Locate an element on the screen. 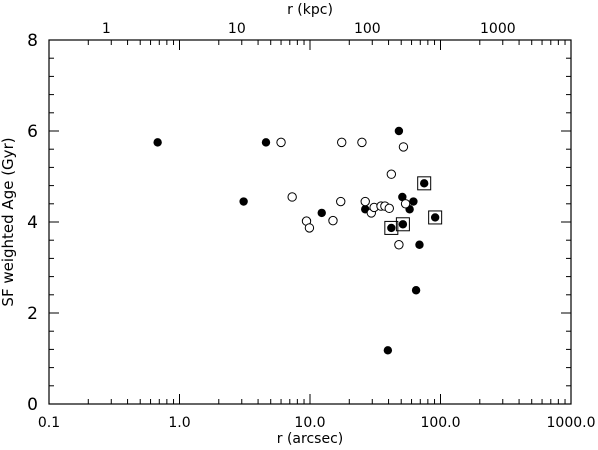 Image resolution: width=598 pixels, height=450 pixels. x2-tick-label: 10 is located at coordinates (237, 29).